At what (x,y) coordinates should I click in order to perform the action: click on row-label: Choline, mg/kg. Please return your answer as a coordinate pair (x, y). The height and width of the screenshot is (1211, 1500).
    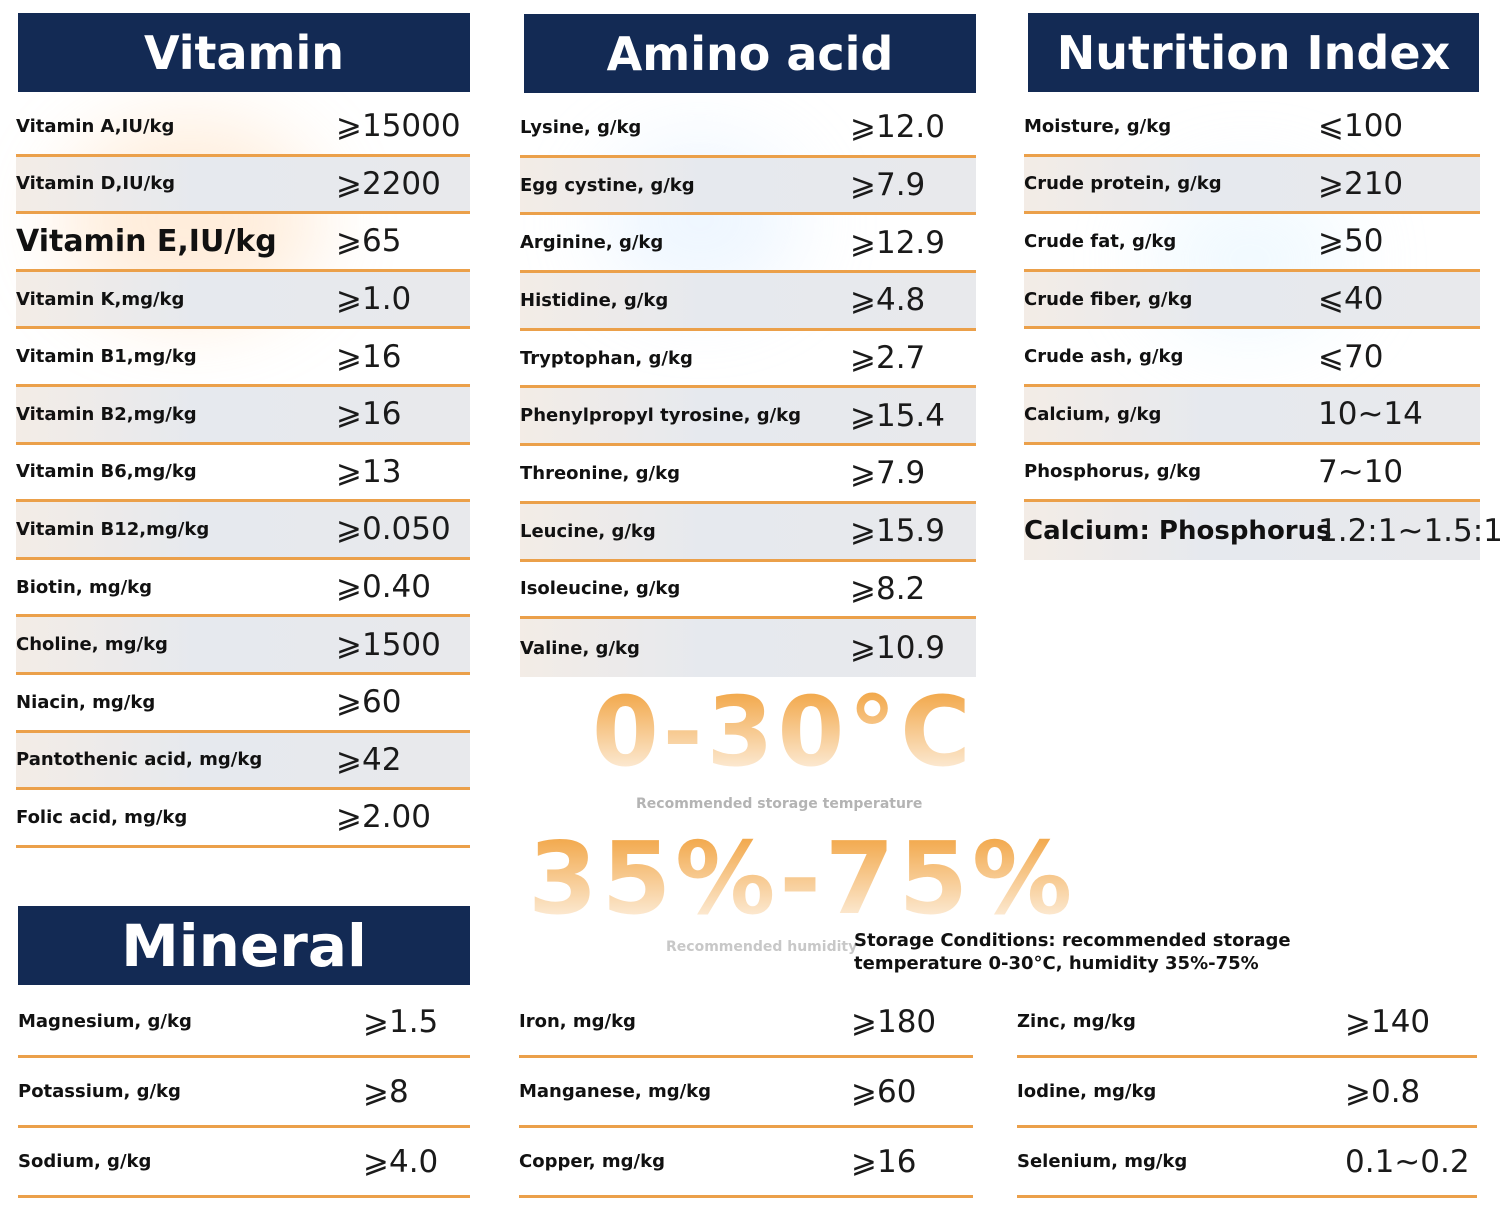
    Looking at the image, I should click on (92, 645).